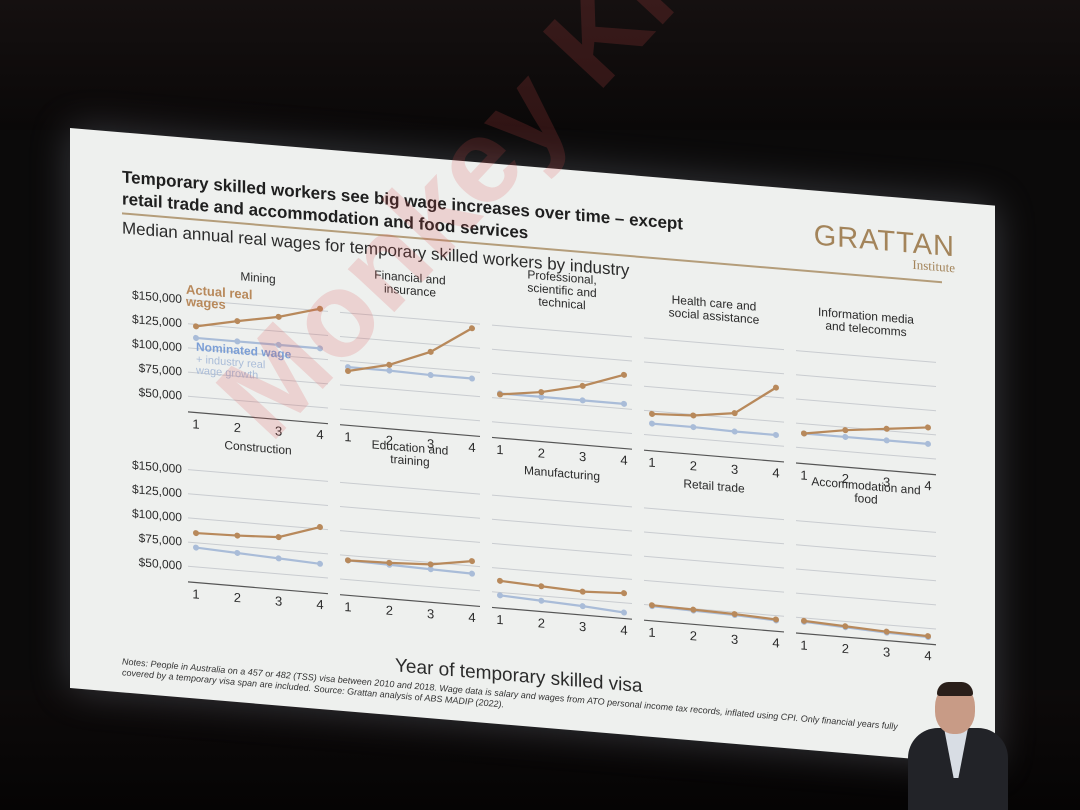  What do you see at coordinates (865, 499) in the screenshot?
I see `panel-title-line: food` at bounding box center [865, 499].